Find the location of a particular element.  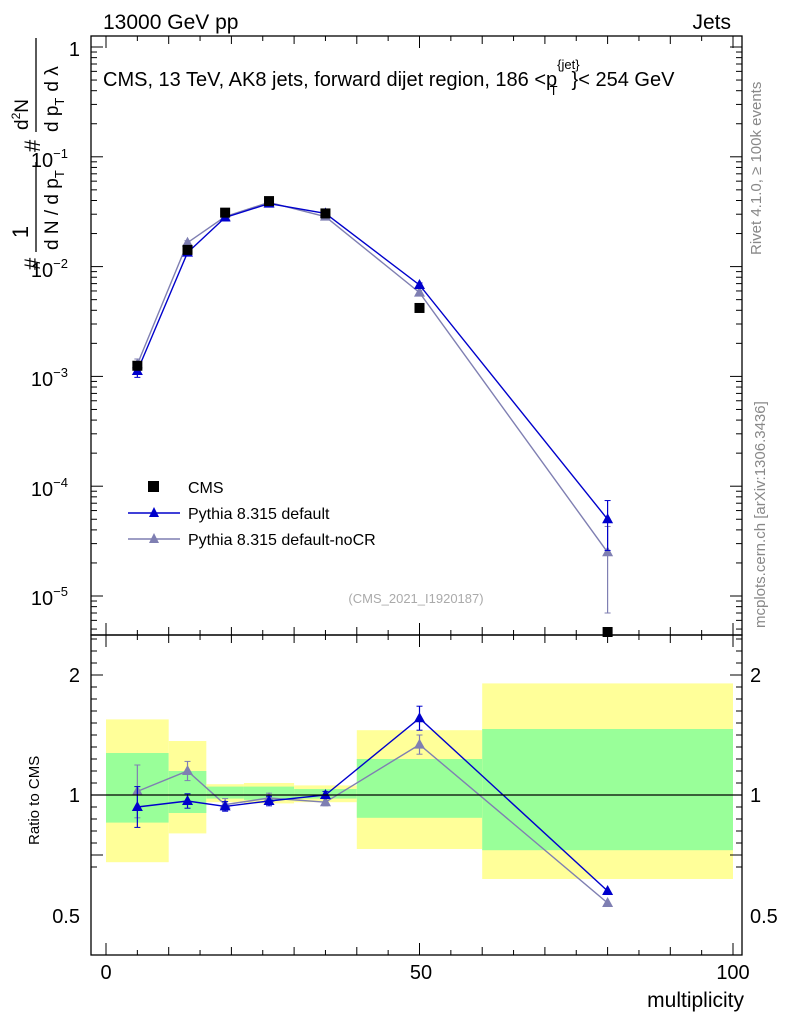

legend-label-cms: CMS is located at coordinates (206, 488).